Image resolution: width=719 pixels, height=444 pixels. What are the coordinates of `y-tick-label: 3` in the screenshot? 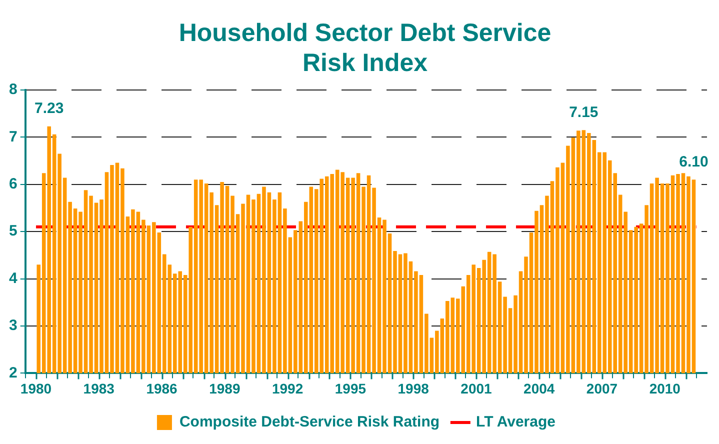 It's located at (13, 325).